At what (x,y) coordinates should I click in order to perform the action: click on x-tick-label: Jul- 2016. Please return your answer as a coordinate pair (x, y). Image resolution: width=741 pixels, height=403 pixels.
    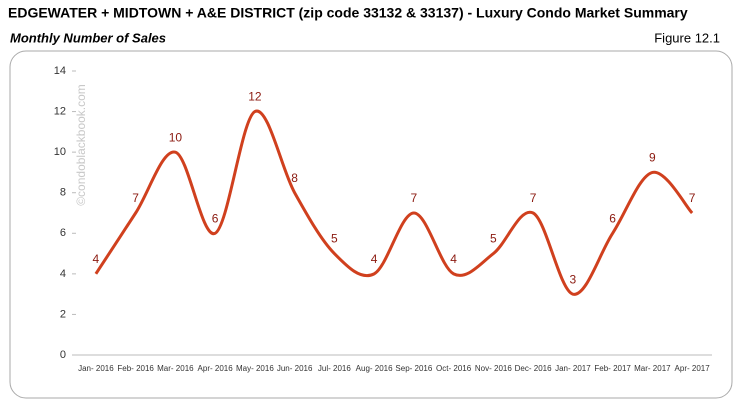
    Looking at the image, I should click on (334, 368).